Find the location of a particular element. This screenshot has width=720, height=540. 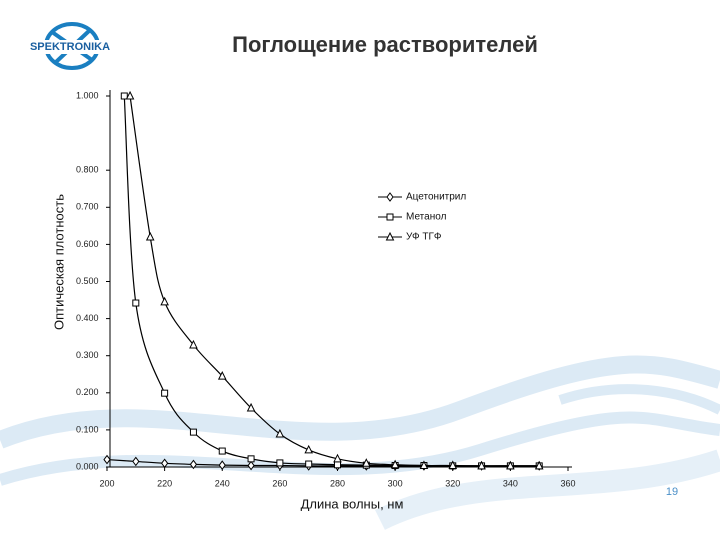

legend-label: УФ ТГФ is located at coordinates (424, 237).